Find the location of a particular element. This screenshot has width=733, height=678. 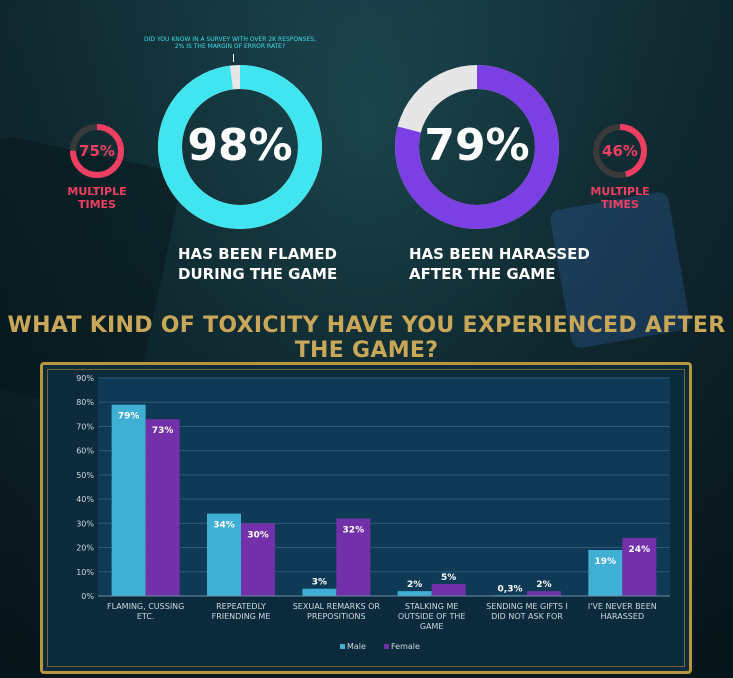

data-label: 32% is located at coordinates (354, 530).